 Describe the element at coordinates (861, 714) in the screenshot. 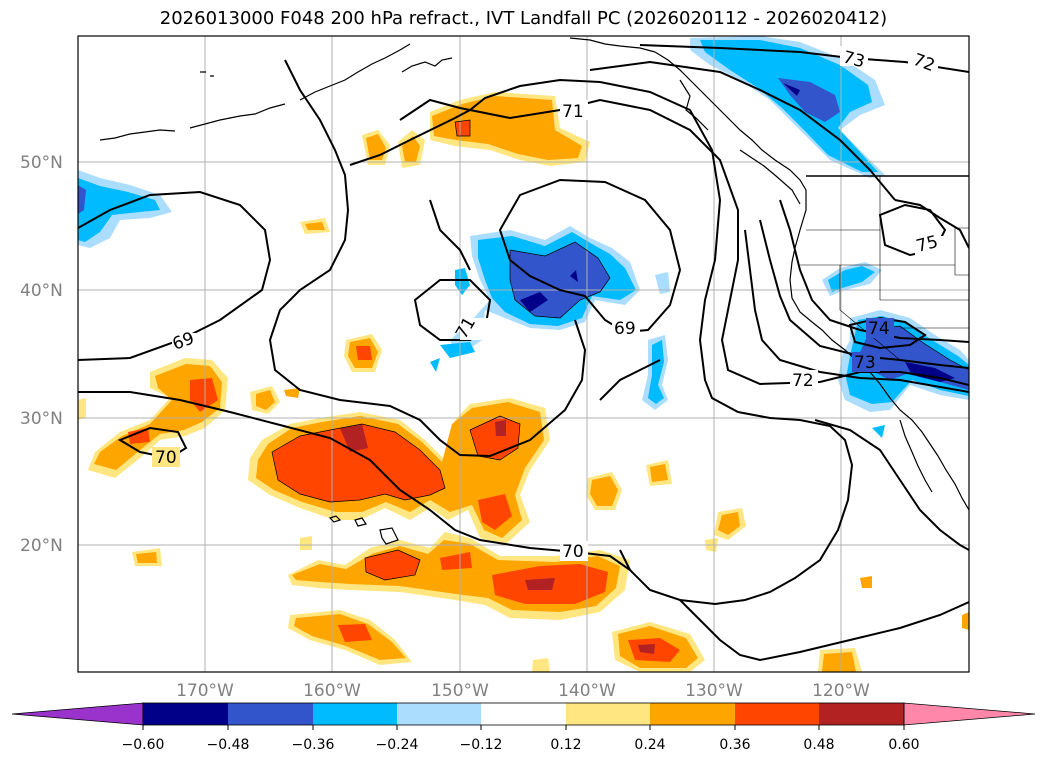

I see `colorbar-swatch-p48` at that location.